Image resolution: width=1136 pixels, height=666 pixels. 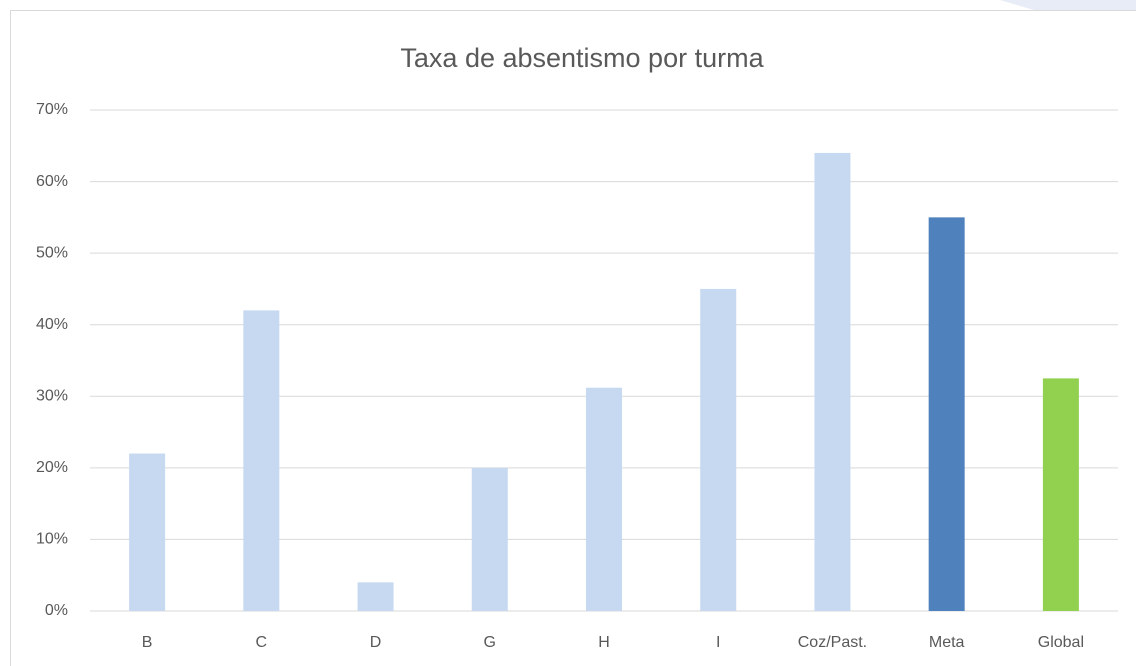 I want to click on y-tick-label: 50%, so click(x=52, y=252).